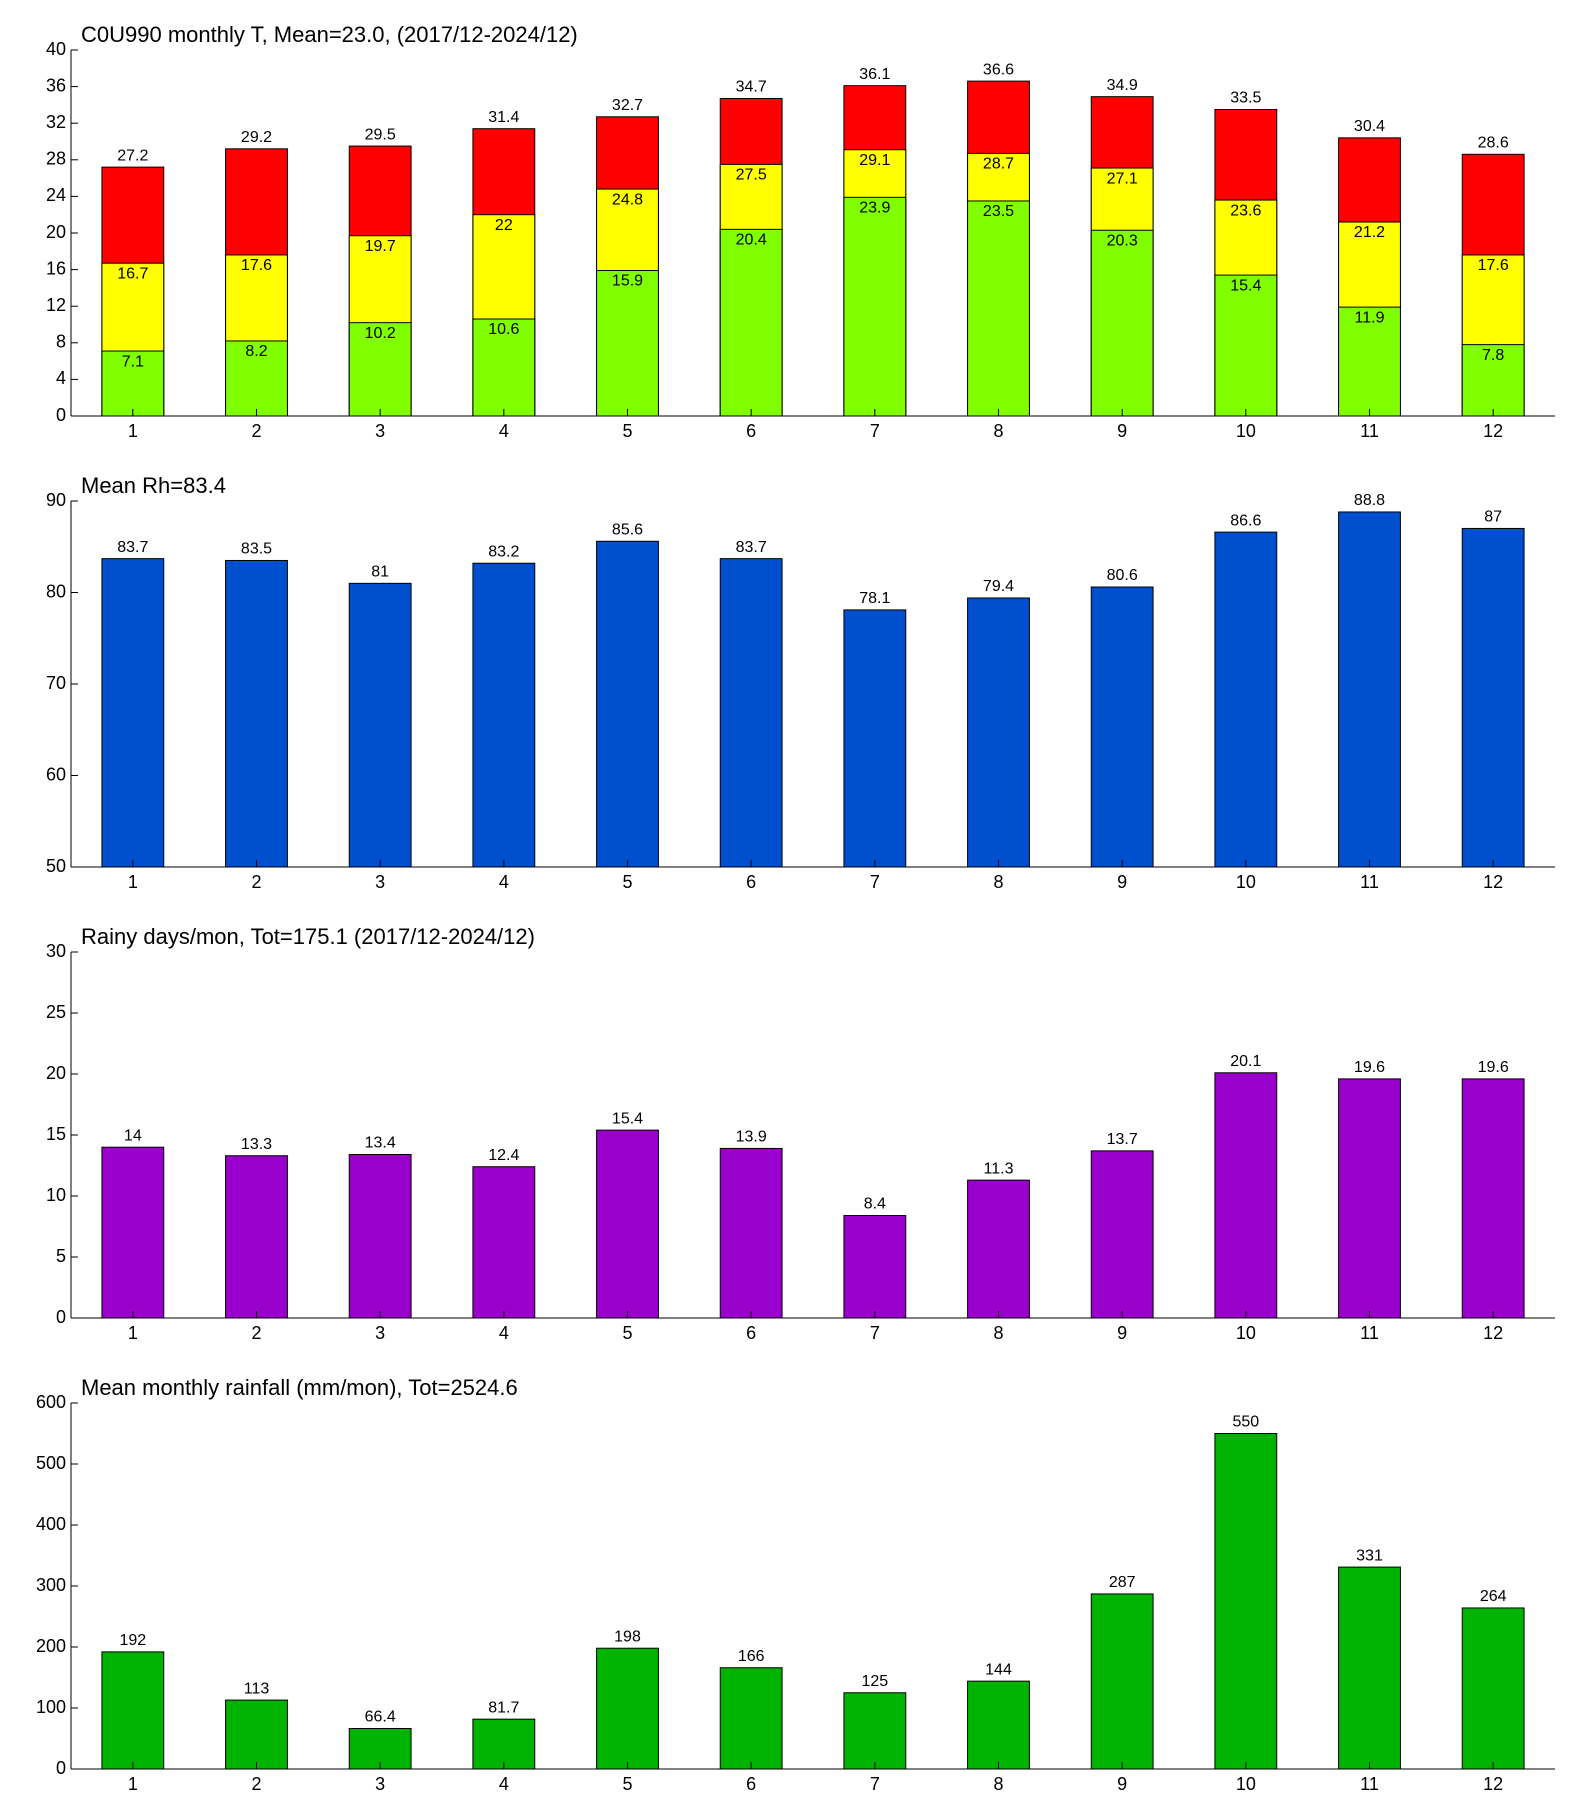  I want to click on x-tick-label: 5, so click(627, 1784).